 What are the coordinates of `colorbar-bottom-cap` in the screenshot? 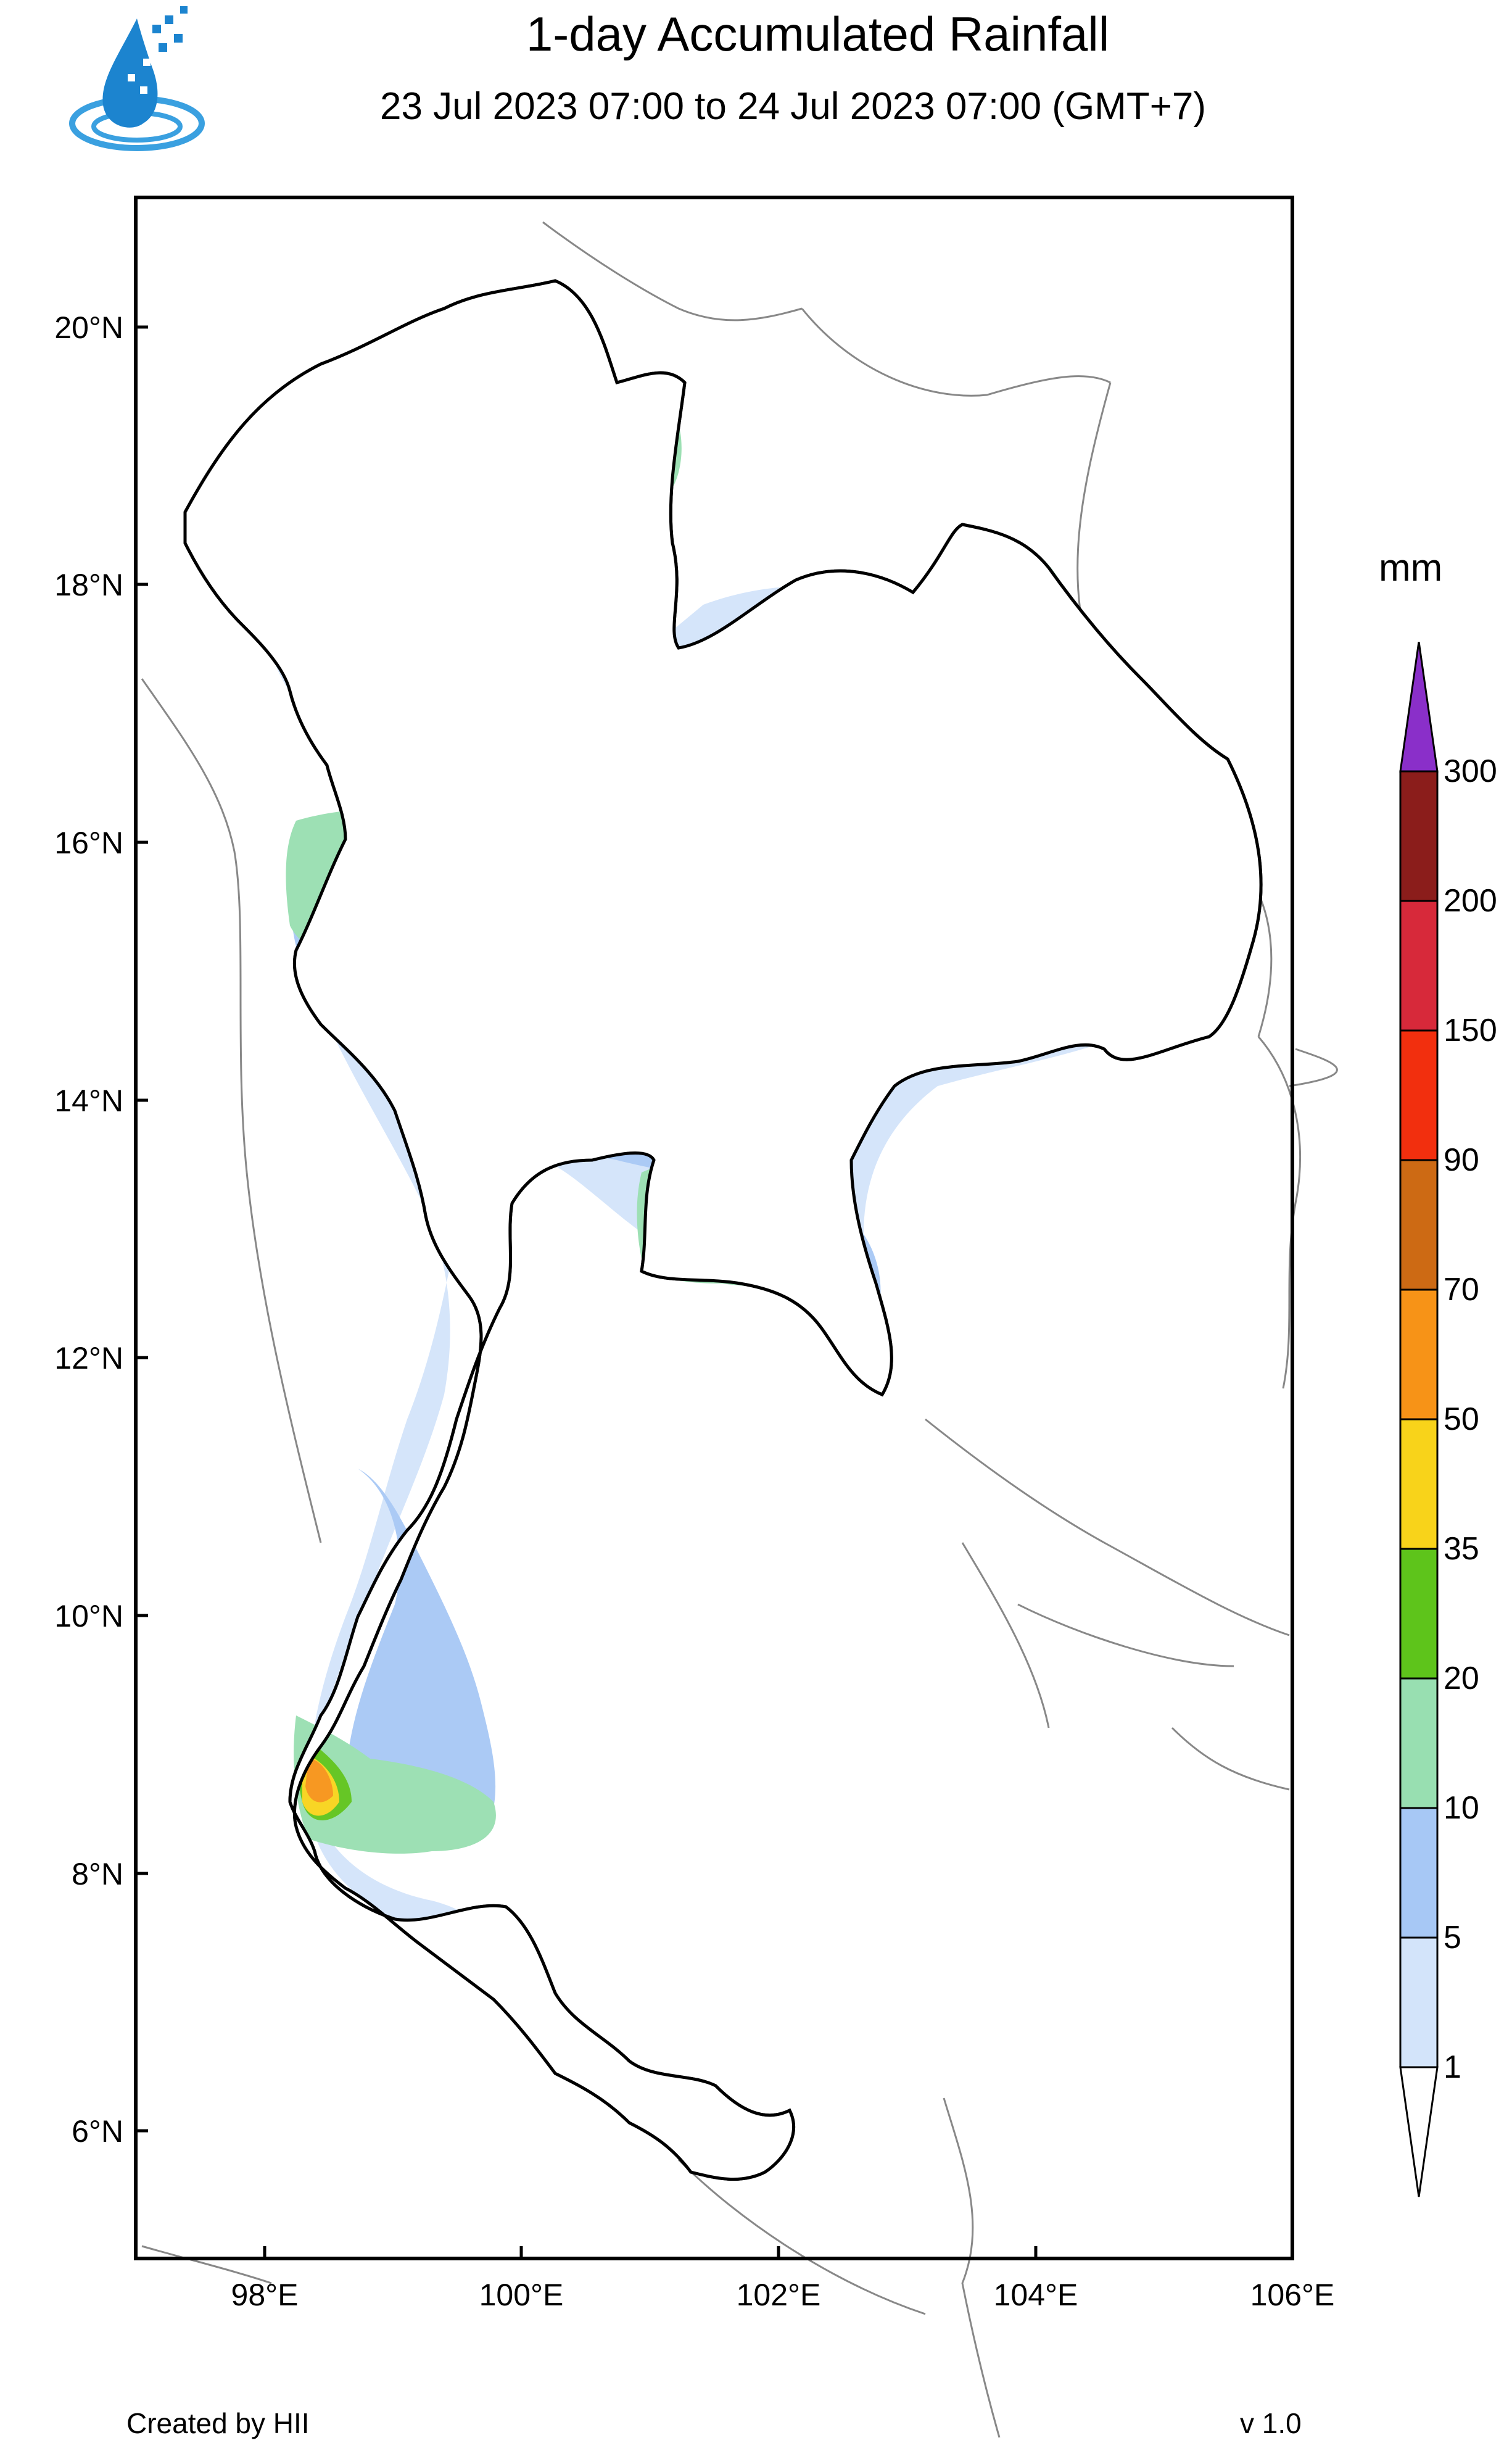 It's located at (1419, 2131).